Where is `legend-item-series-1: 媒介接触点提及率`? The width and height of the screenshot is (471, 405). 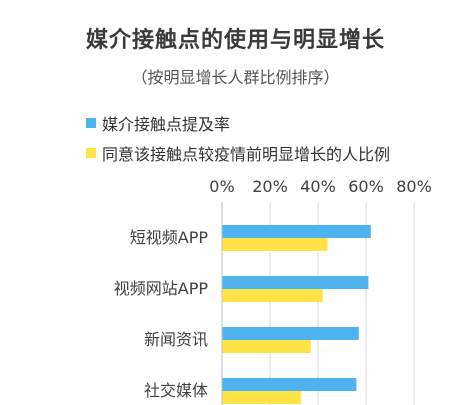
legend-item-series-1: 媒介接触点提及率 is located at coordinates (238, 123).